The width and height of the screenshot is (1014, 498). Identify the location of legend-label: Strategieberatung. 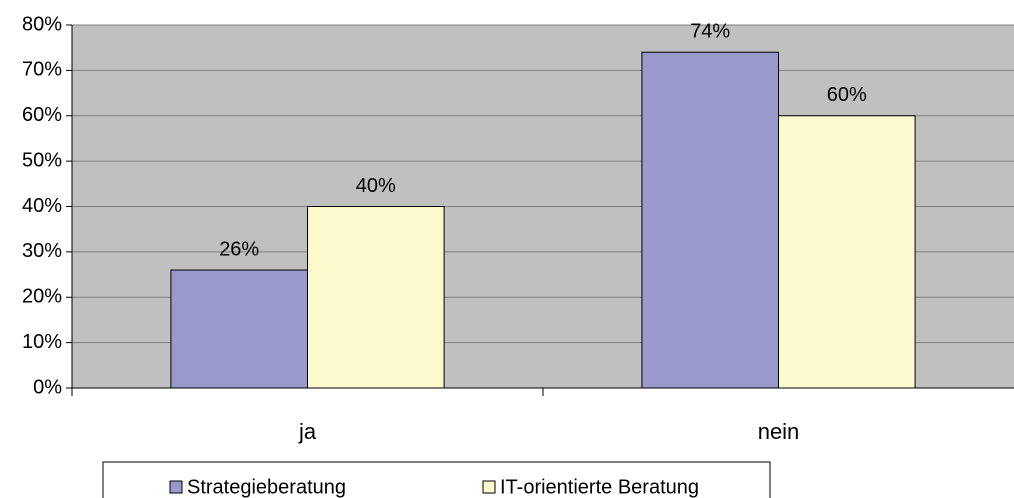
(266, 487).